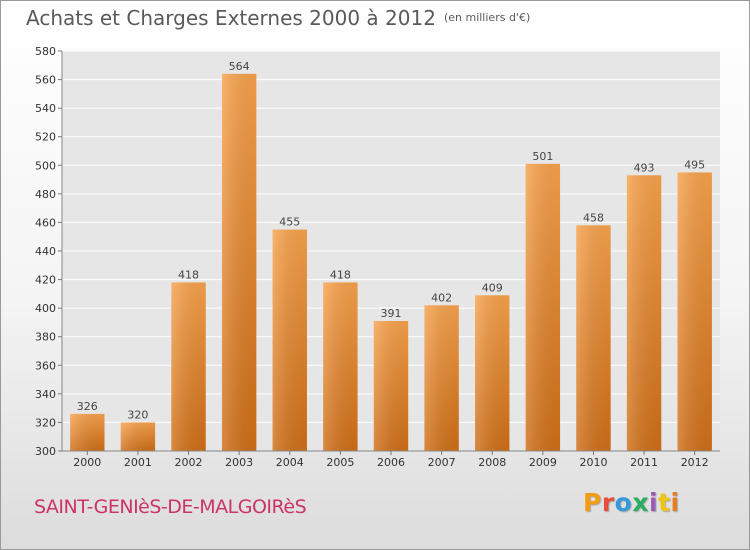 The width and height of the screenshot is (750, 550). What do you see at coordinates (492, 373) in the screenshot?
I see `bar-shade-2008` at bounding box center [492, 373].